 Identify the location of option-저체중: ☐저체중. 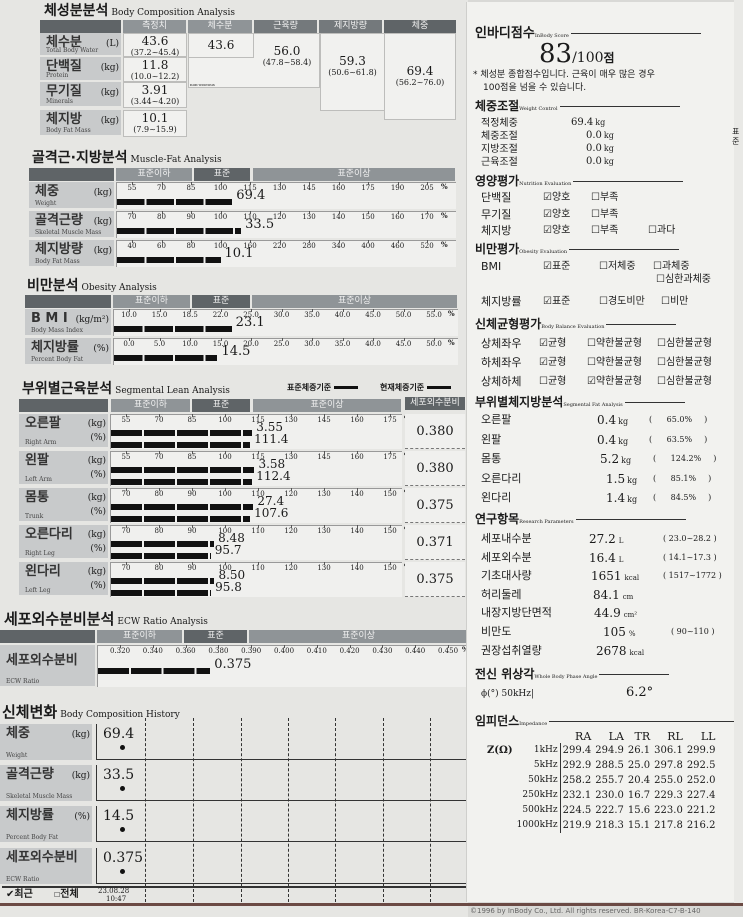
(617, 267).